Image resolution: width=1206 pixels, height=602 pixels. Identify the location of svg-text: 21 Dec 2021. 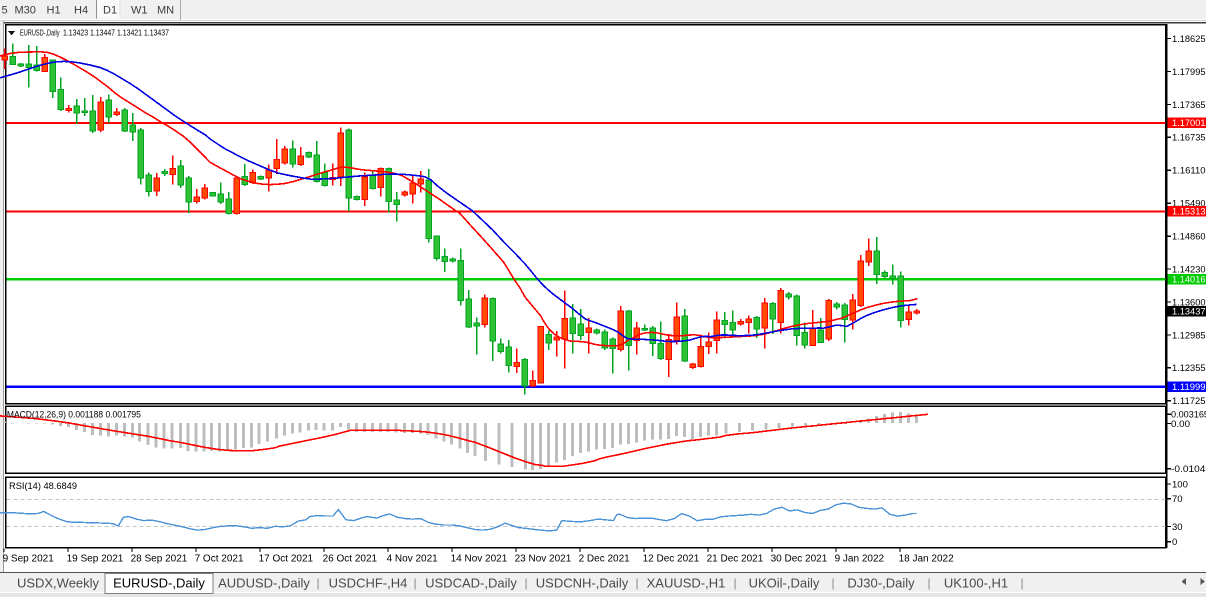
(735, 558).